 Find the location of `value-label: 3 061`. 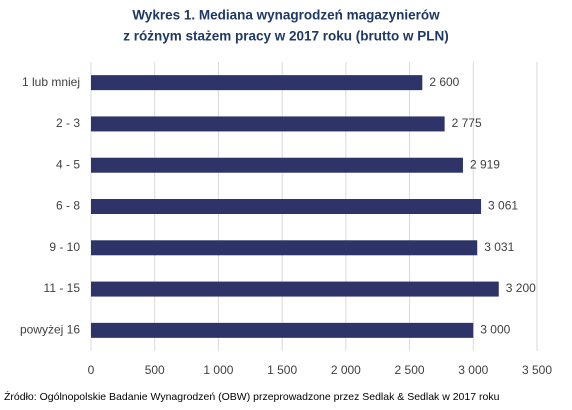

value-label: 3 061 is located at coordinates (503, 206).